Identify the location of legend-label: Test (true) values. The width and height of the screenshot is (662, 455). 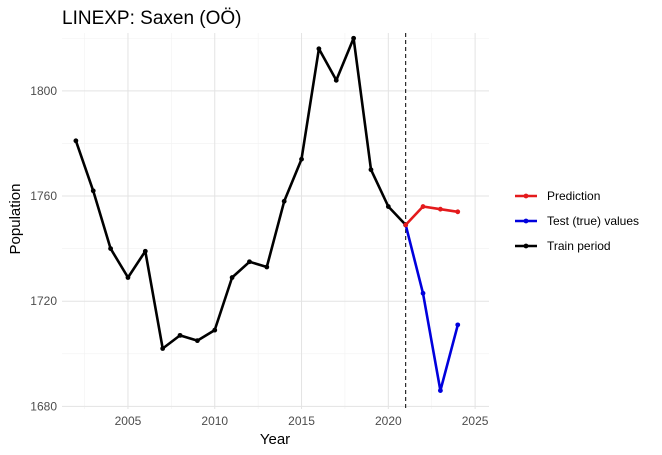
(593, 221).